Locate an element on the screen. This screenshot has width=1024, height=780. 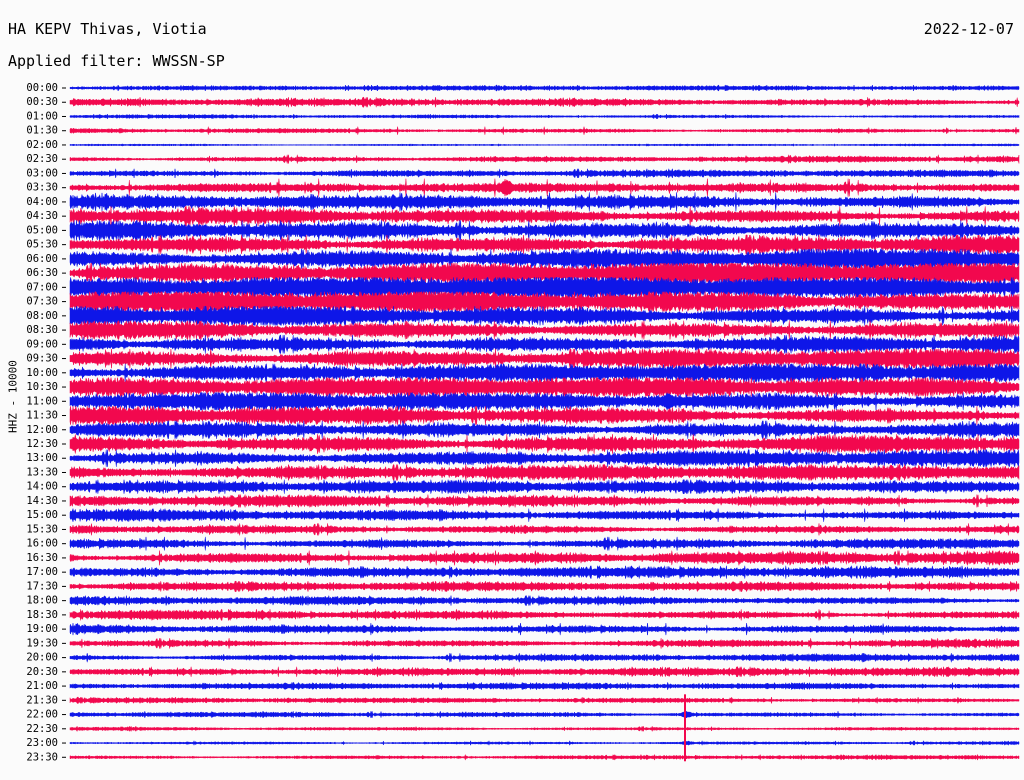
time-tick-label: 22:30 is located at coordinates (42, 729).